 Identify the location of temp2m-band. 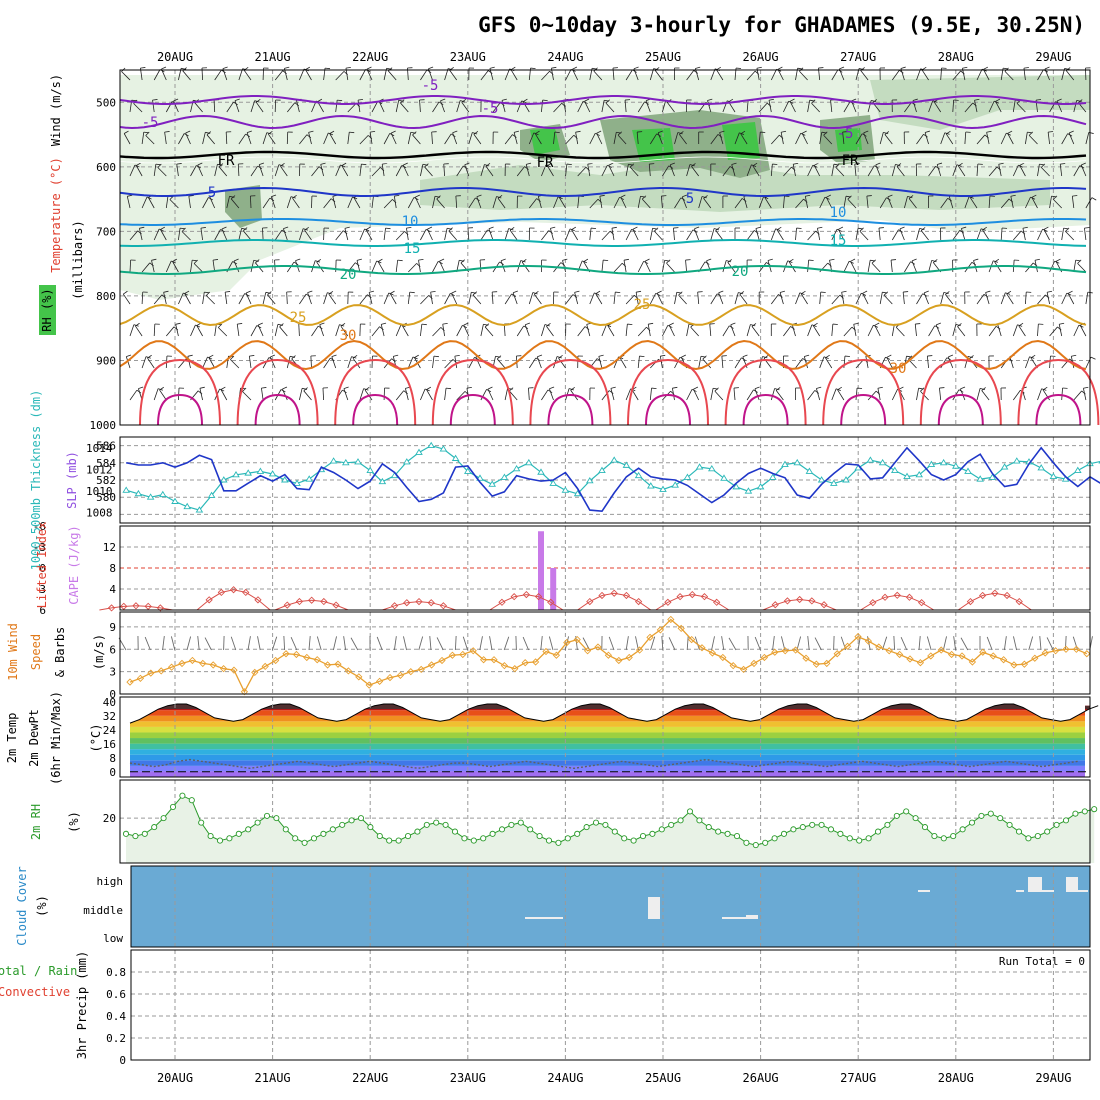
(610, 746).